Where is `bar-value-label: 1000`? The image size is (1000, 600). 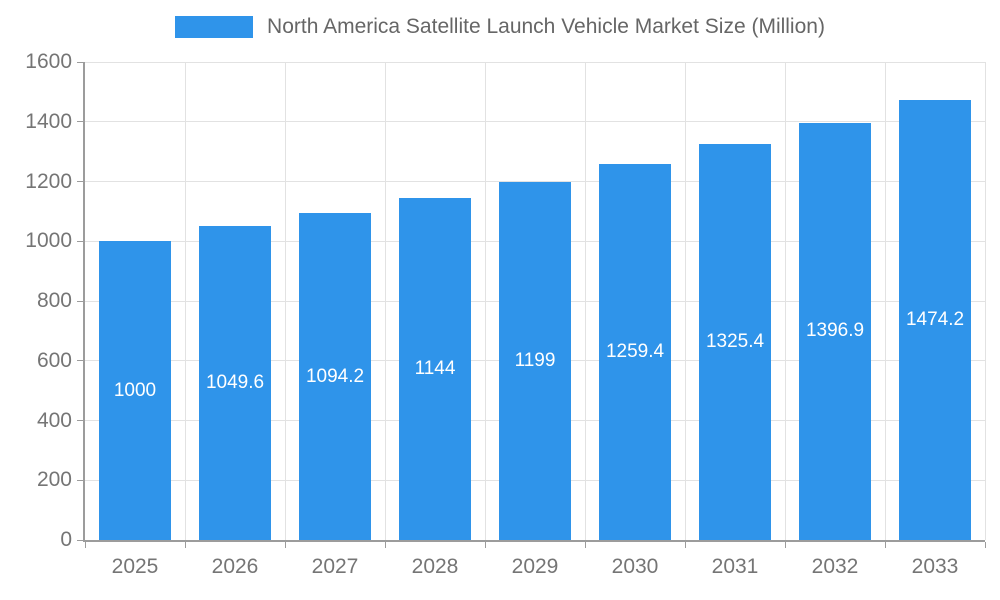
bar-value-label: 1000 is located at coordinates (135, 390).